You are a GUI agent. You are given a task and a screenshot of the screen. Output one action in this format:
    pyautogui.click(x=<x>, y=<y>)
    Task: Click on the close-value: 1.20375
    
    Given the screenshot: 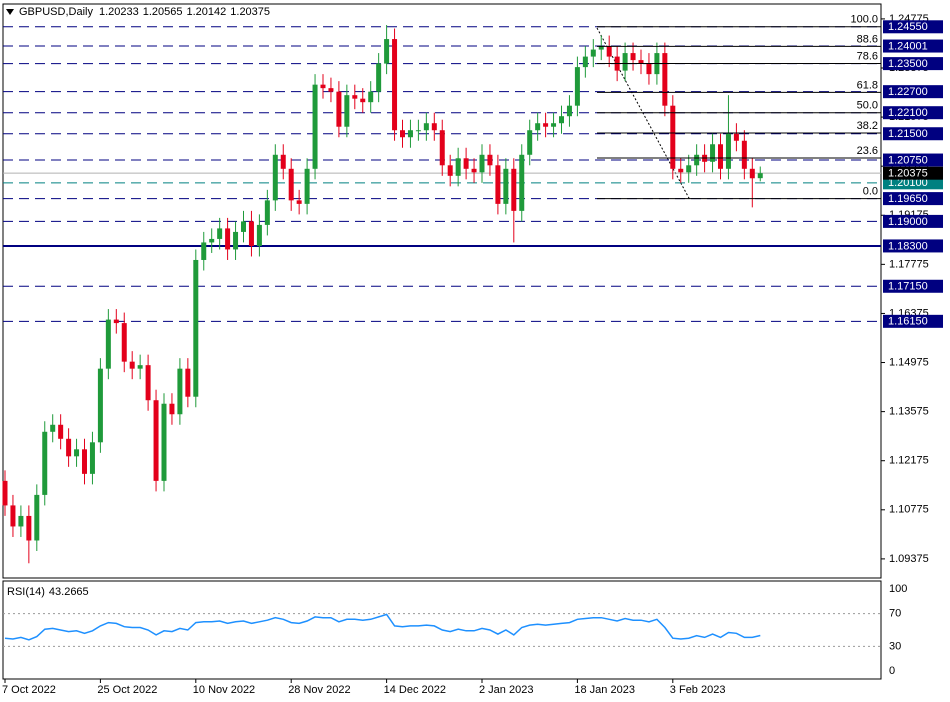 What is the action you would take?
    pyautogui.click(x=250, y=12)
    